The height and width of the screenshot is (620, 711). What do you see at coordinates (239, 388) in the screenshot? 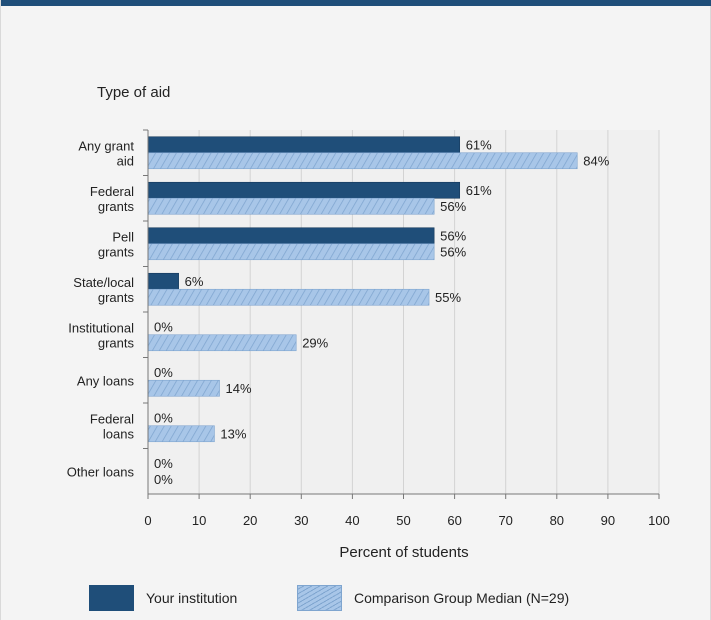
I see `value-label-comparison-group: 14%` at bounding box center [239, 388].